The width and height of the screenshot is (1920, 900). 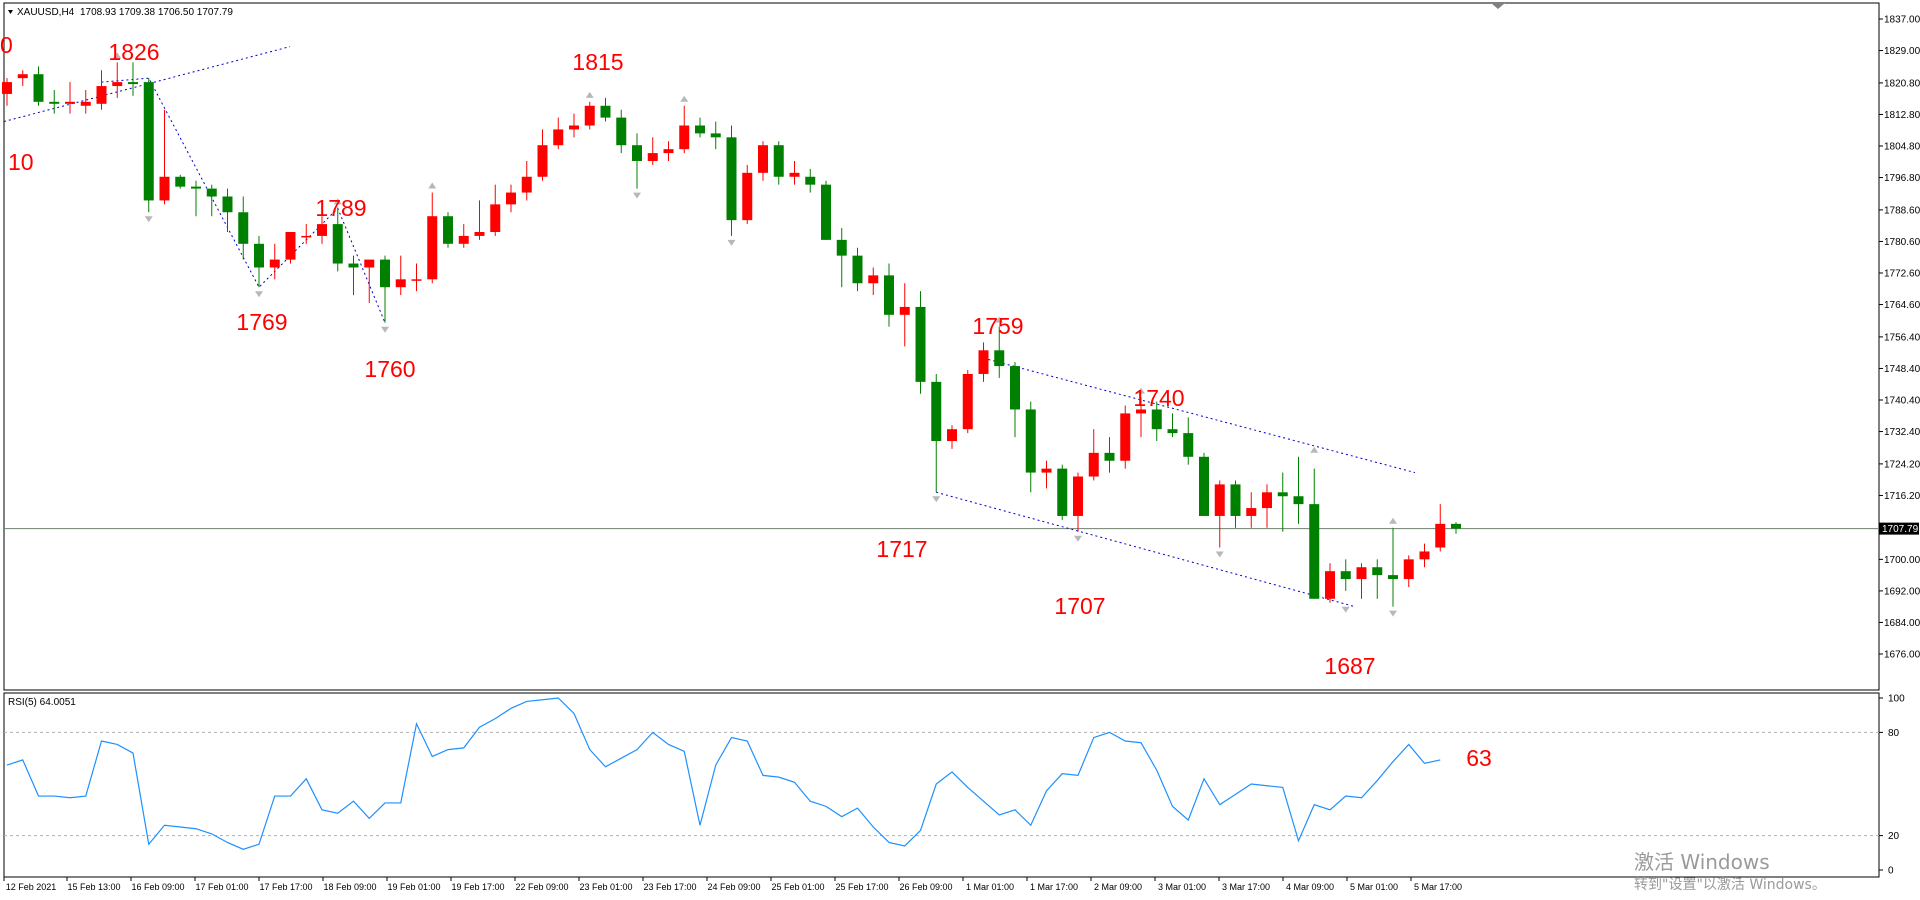 I want to click on price-tick-label: 1724.20, so click(x=1902, y=464).